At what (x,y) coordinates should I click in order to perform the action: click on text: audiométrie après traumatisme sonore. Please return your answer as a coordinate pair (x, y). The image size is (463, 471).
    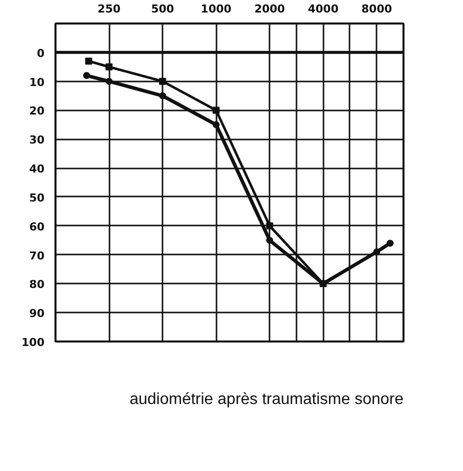
    Looking at the image, I should click on (267, 399).